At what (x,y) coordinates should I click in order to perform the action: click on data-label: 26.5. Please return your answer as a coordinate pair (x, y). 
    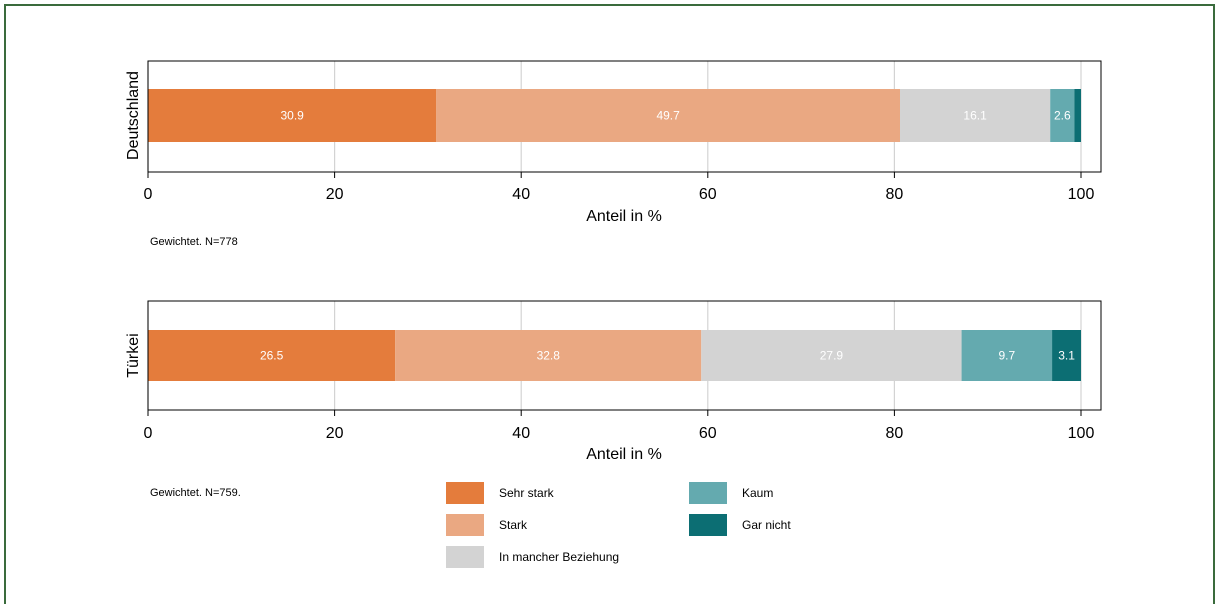
    Looking at the image, I should click on (272, 356).